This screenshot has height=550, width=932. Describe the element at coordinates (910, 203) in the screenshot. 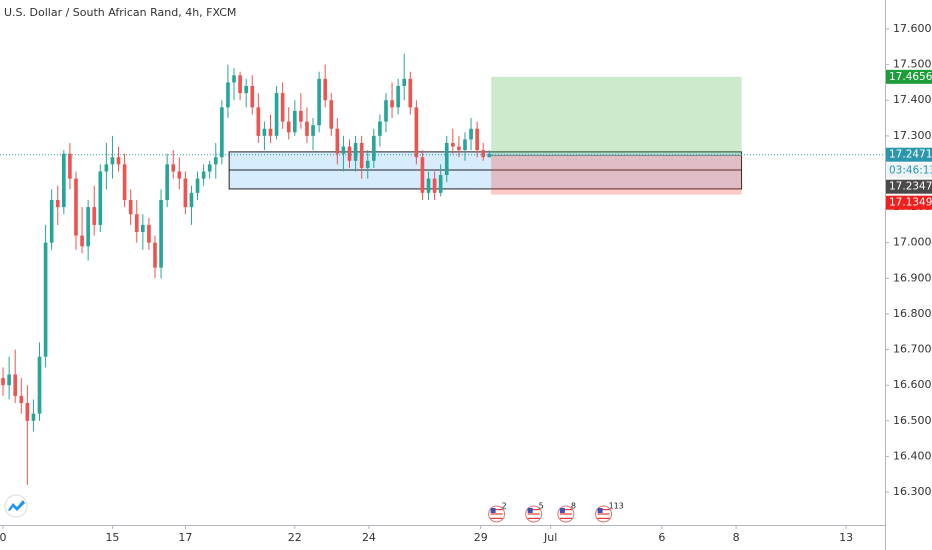

I see `stop-label: 17.13493` at that location.